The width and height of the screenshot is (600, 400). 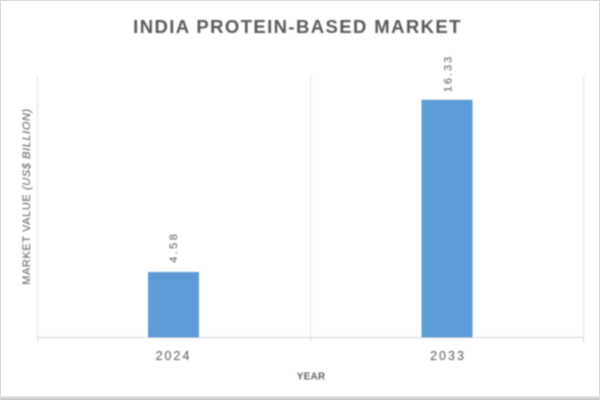 What do you see at coordinates (449, 74) in the screenshot?
I see `svg-text: 16.33` at bounding box center [449, 74].